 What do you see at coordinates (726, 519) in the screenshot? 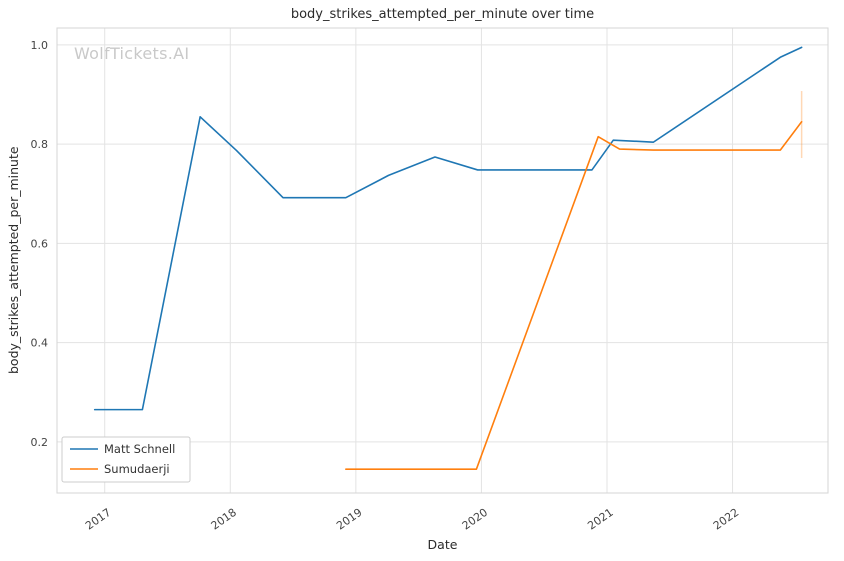
I see `x-tick-label: 2022` at bounding box center [726, 519].